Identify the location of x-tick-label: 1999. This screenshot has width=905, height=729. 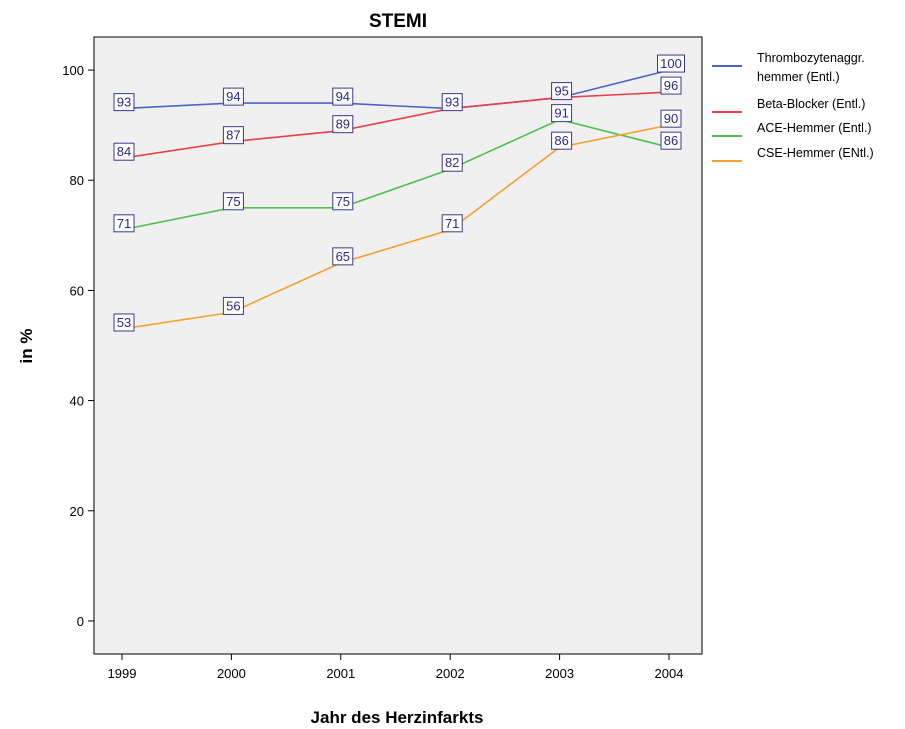
(122, 673).